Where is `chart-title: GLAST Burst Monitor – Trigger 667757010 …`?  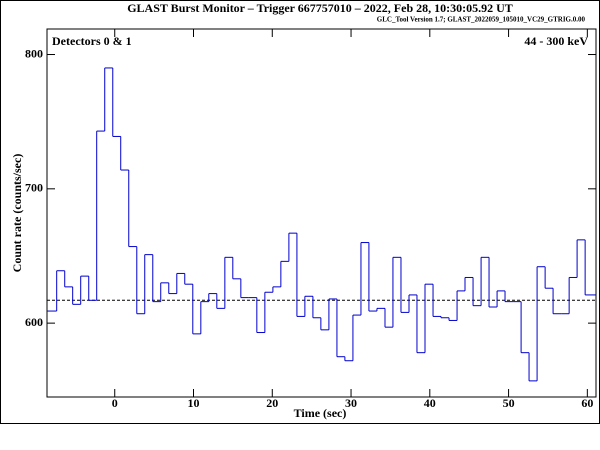 chart-title: GLAST Burst Monitor – Trigger 667757010 … is located at coordinates (320, 8).